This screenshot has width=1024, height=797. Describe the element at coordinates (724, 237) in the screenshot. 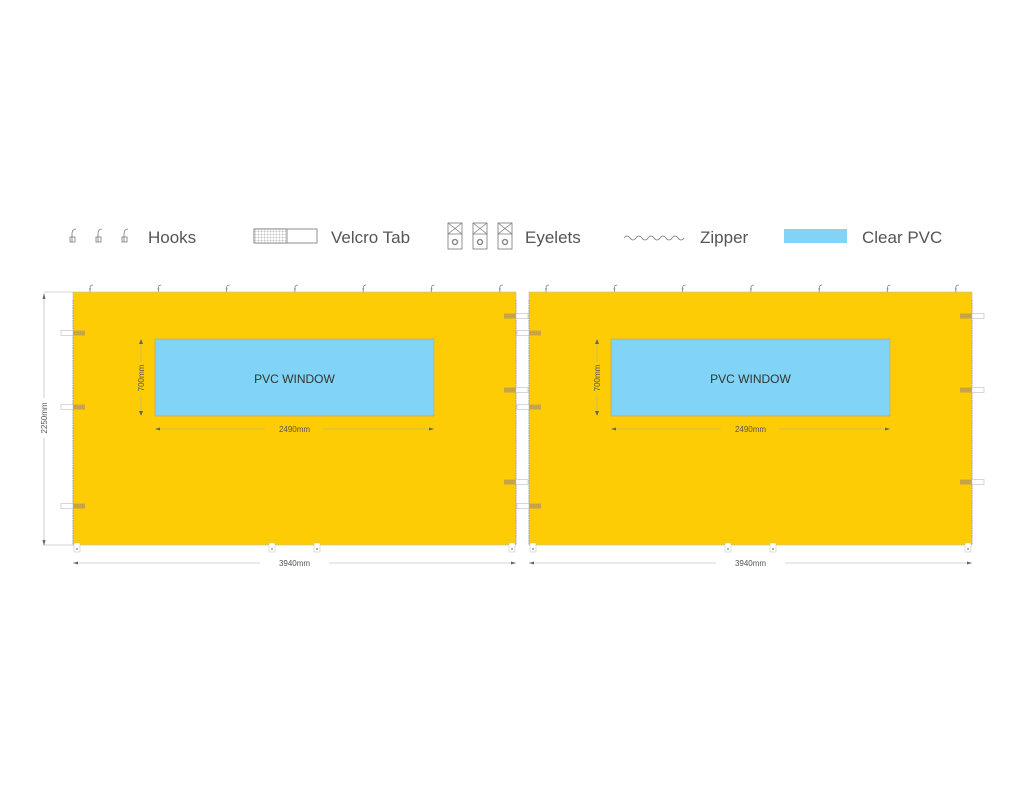

I see `legend-zipper-label: Zipper` at that location.